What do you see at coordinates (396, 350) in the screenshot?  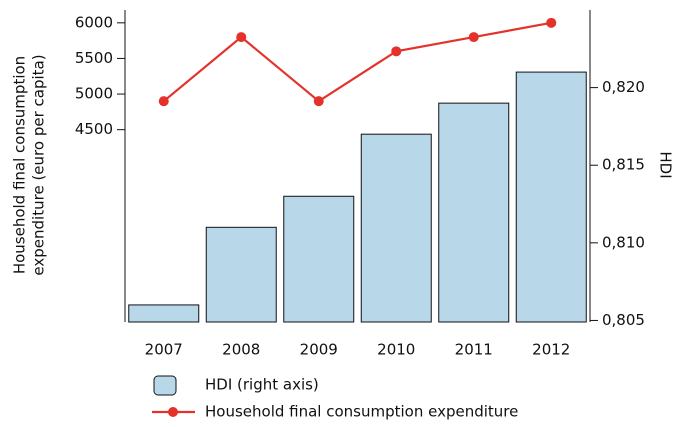 I see `x-tick-label: 2010` at bounding box center [396, 350].